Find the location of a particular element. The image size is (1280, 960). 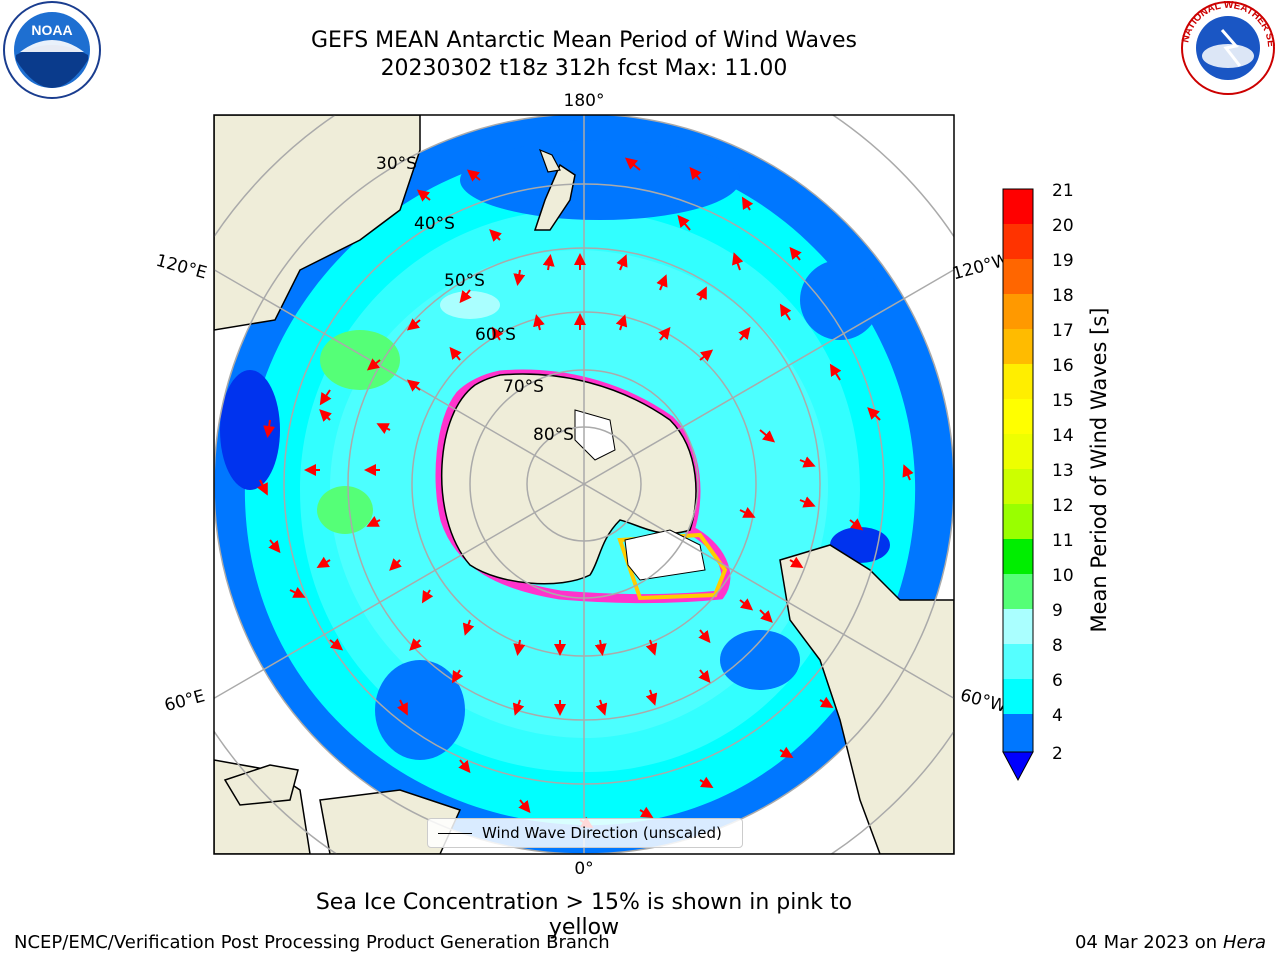

colorbar-tick: 4 is located at coordinates (1057, 716).